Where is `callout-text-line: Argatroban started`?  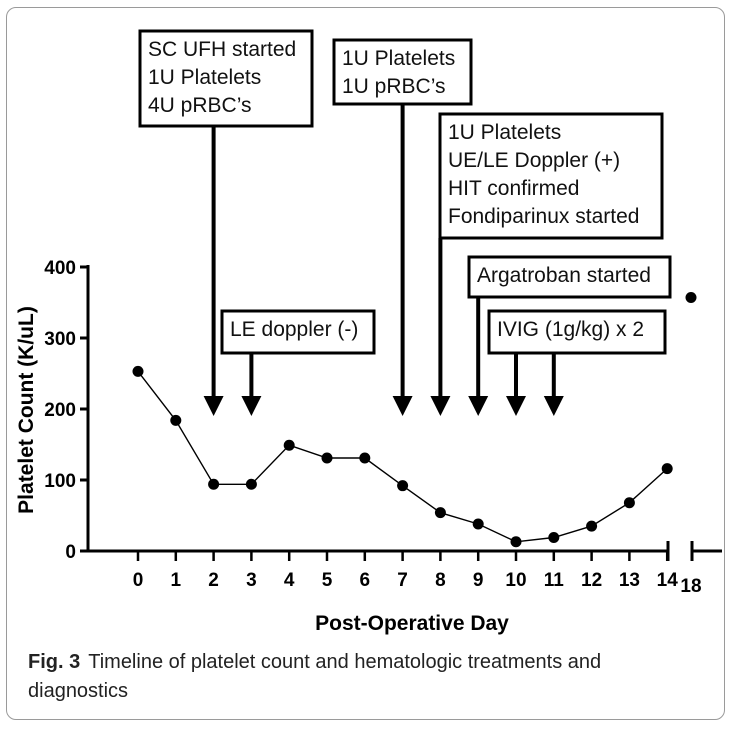
callout-text-line: Argatroban started is located at coordinates (564, 275).